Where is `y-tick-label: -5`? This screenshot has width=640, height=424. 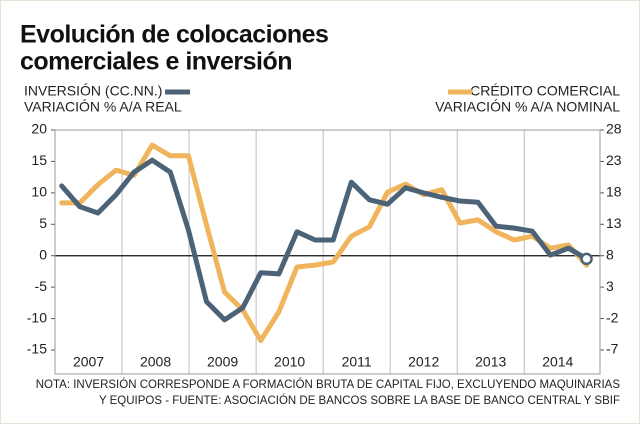 y-tick-label: -5 is located at coordinates (41, 286).